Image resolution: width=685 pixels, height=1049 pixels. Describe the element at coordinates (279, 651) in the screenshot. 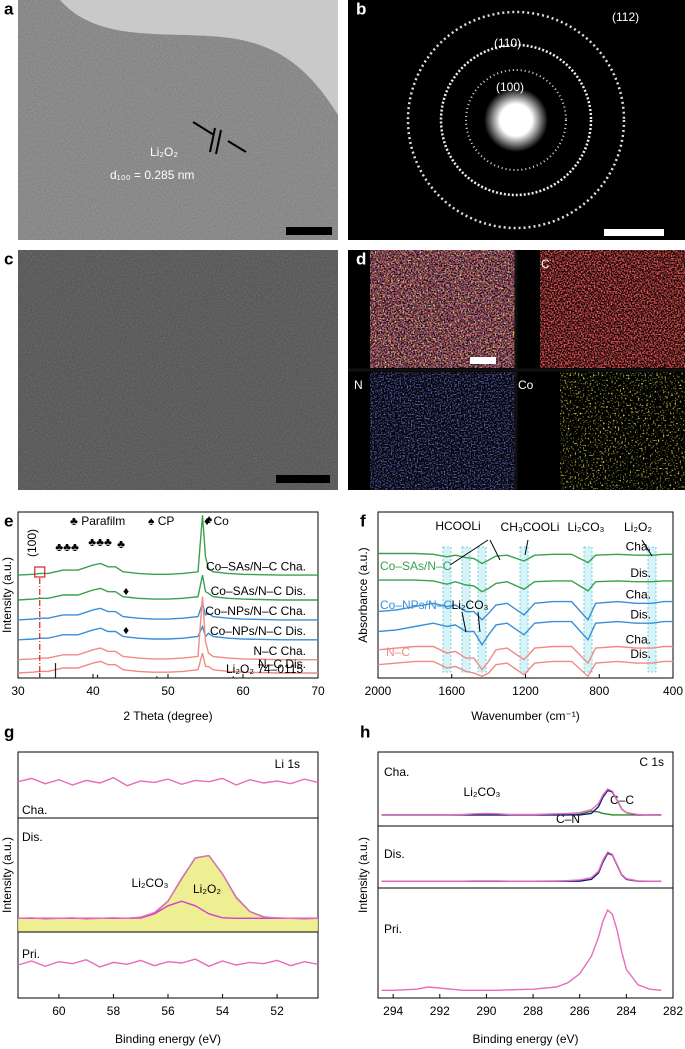

I see `series-name: N–C Cha.` at that location.